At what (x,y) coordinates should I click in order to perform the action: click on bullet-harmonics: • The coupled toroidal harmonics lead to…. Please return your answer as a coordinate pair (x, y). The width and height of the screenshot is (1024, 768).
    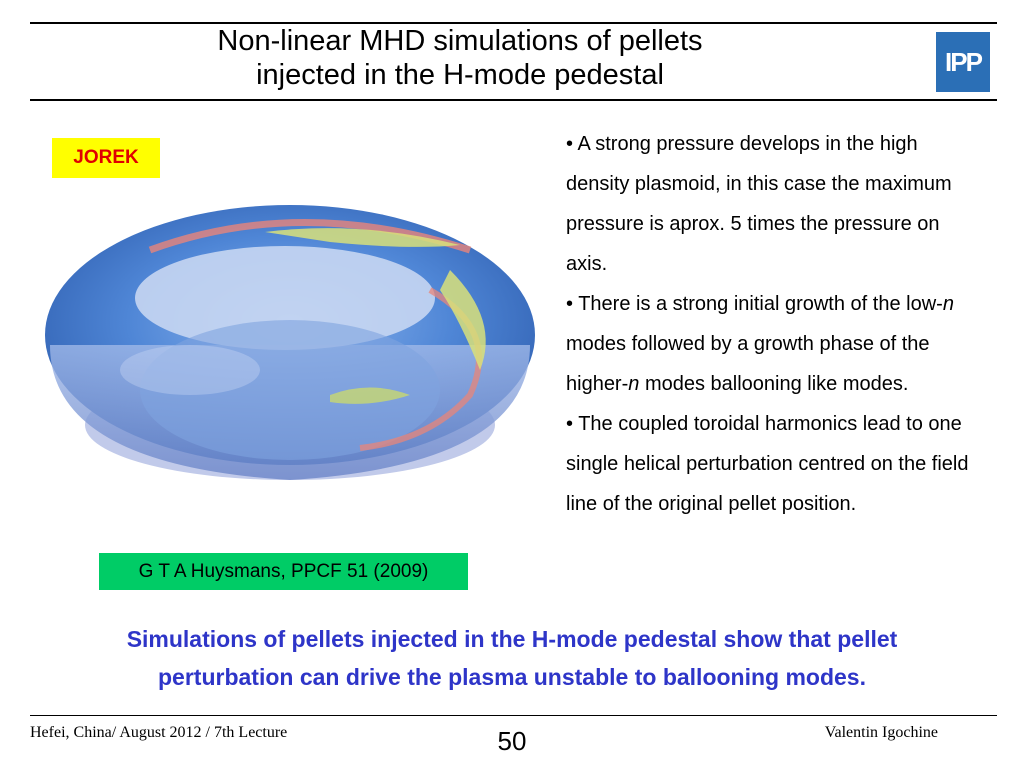
    Looking at the image, I should click on (767, 464).